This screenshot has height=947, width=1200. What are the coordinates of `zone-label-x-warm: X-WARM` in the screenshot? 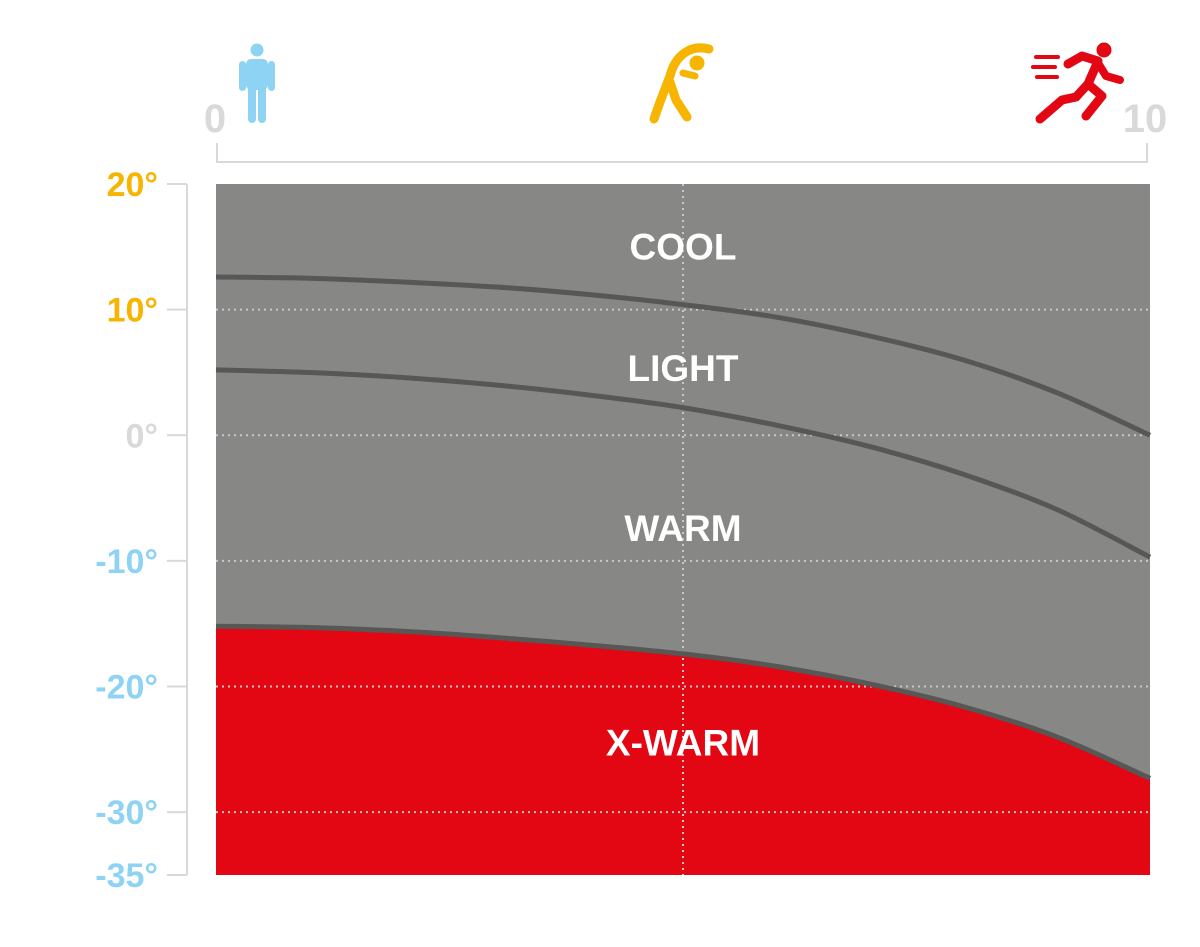 It's located at (683, 743).